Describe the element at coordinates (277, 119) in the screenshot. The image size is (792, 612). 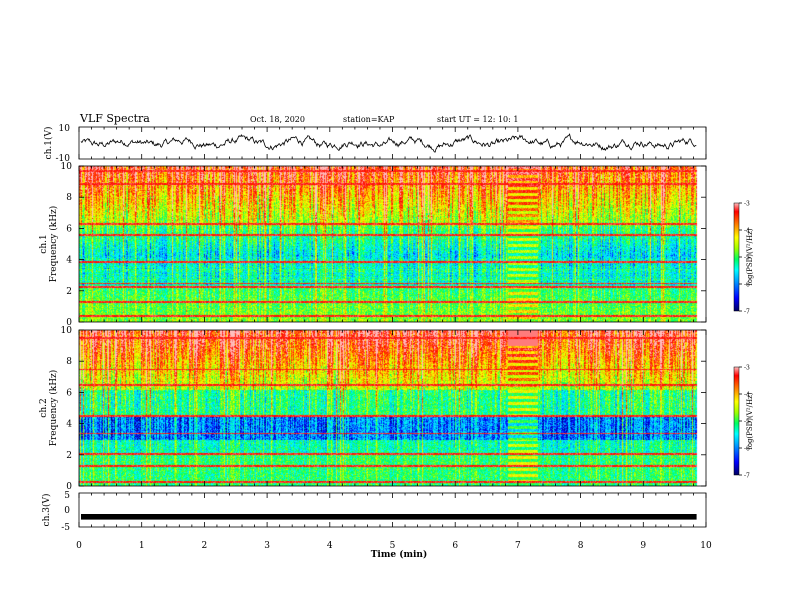
I see `date-label: Oct. 18, 2020` at that location.